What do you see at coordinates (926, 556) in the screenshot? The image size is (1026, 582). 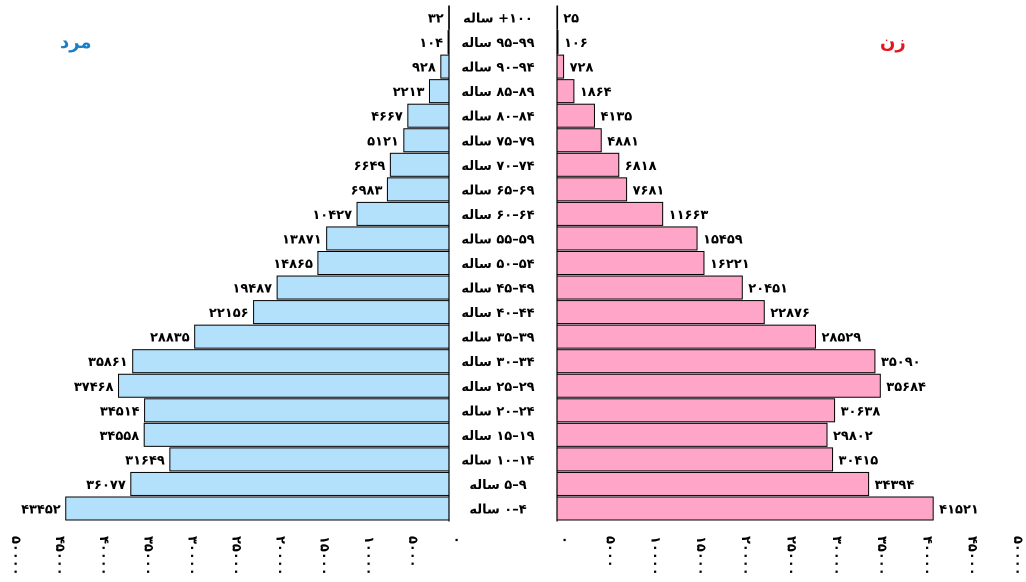 I see `female-axis-tick-label: ۴۰۰۰۰` at bounding box center [926, 556].